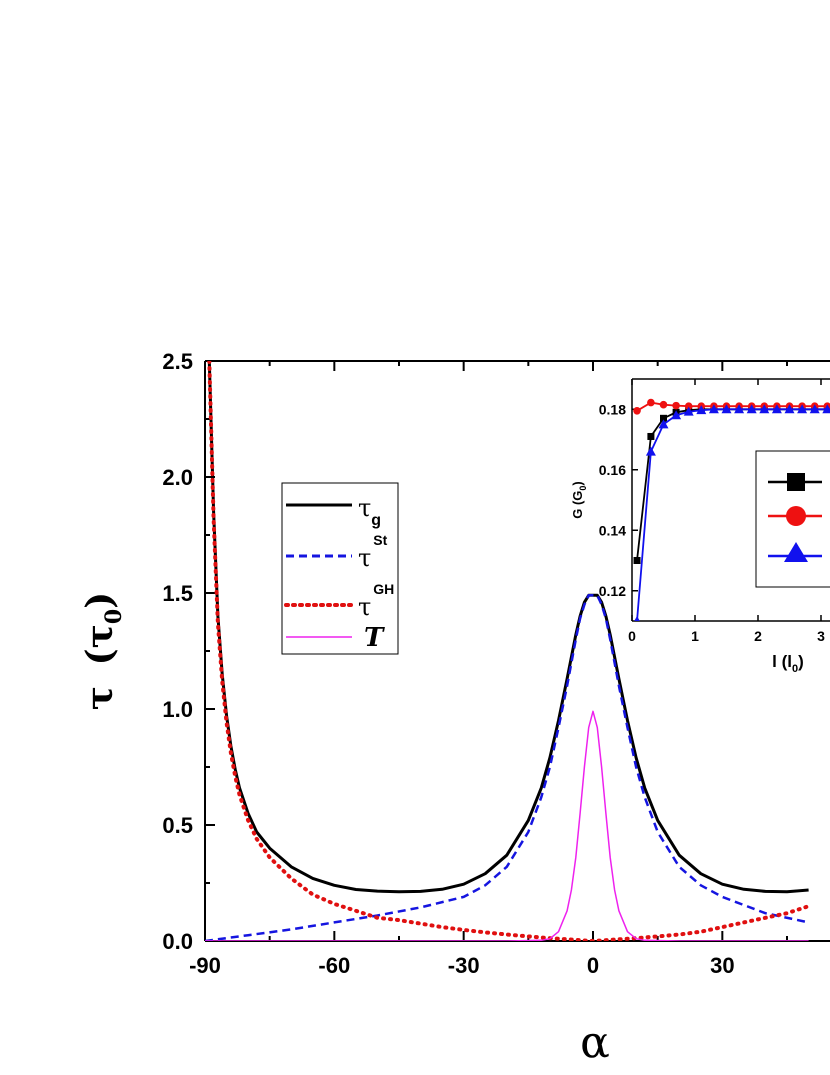 This screenshot has height=1075, width=830. I want to click on inset-x-axis-title: l (l0), so click(788, 663).